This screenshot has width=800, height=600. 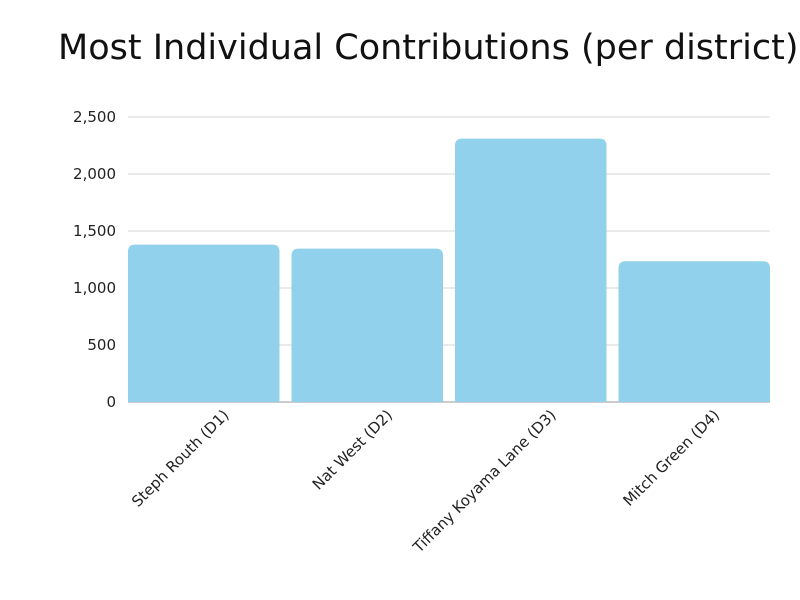 I want to click on y-tick-label: 500, so click(x=101, y=345).